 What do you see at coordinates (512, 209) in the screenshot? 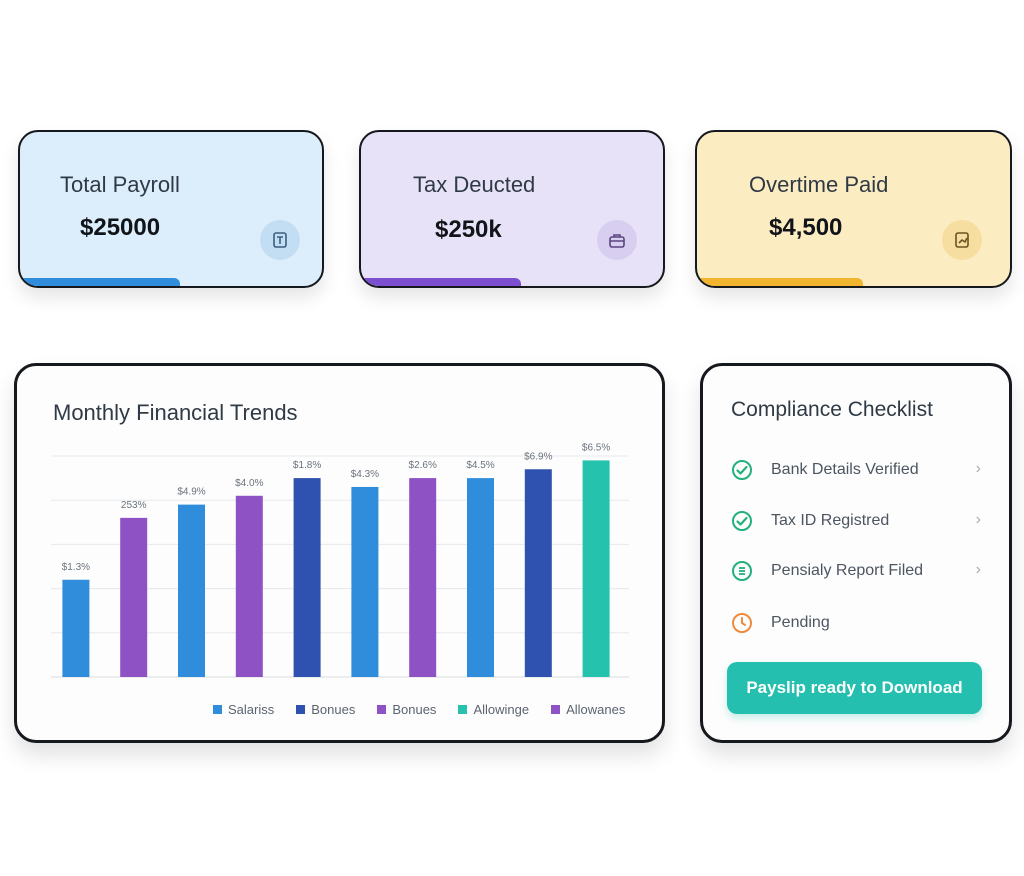
I see `stat-card-tax-deducted: Tax Deucted $250k` at bounding box center [512, 209].